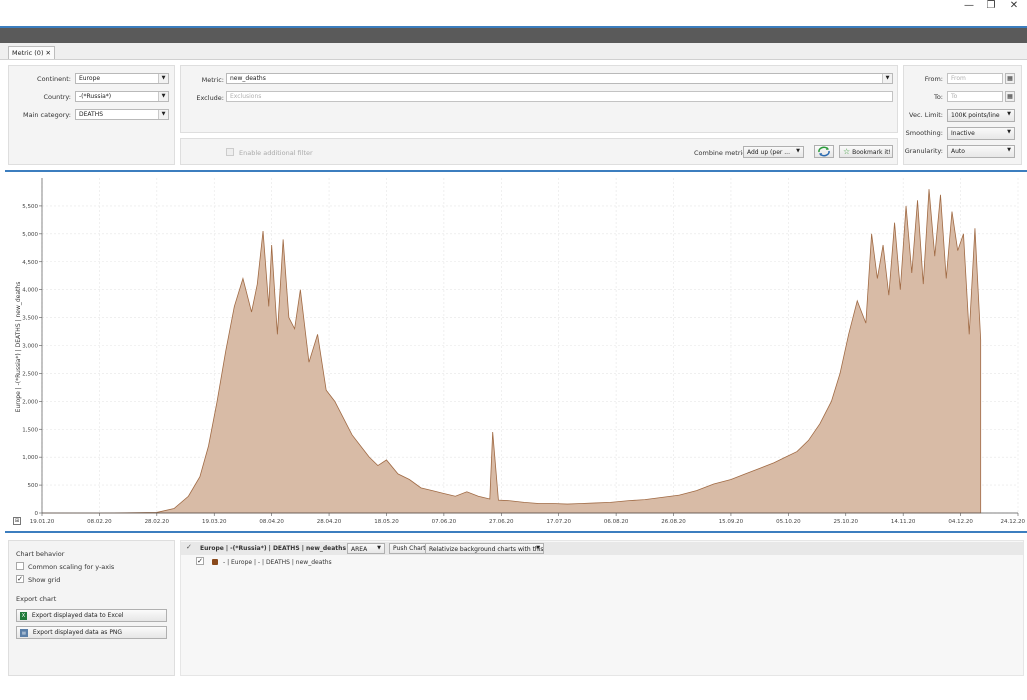 The height and width of the screenshot is (700, 1027). I want to click on x-tick-label: 15.09.20, so click(731, 522).